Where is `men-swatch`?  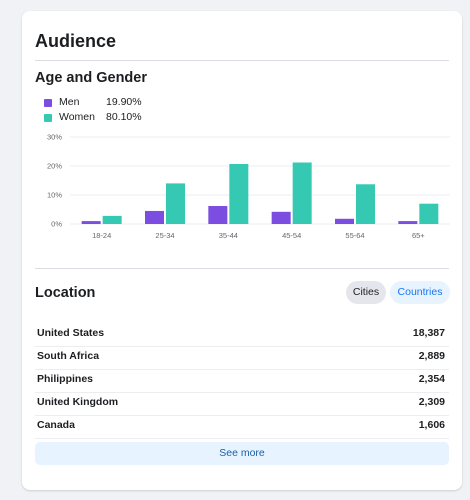
men-swatch is located at coordinates (48, 103).